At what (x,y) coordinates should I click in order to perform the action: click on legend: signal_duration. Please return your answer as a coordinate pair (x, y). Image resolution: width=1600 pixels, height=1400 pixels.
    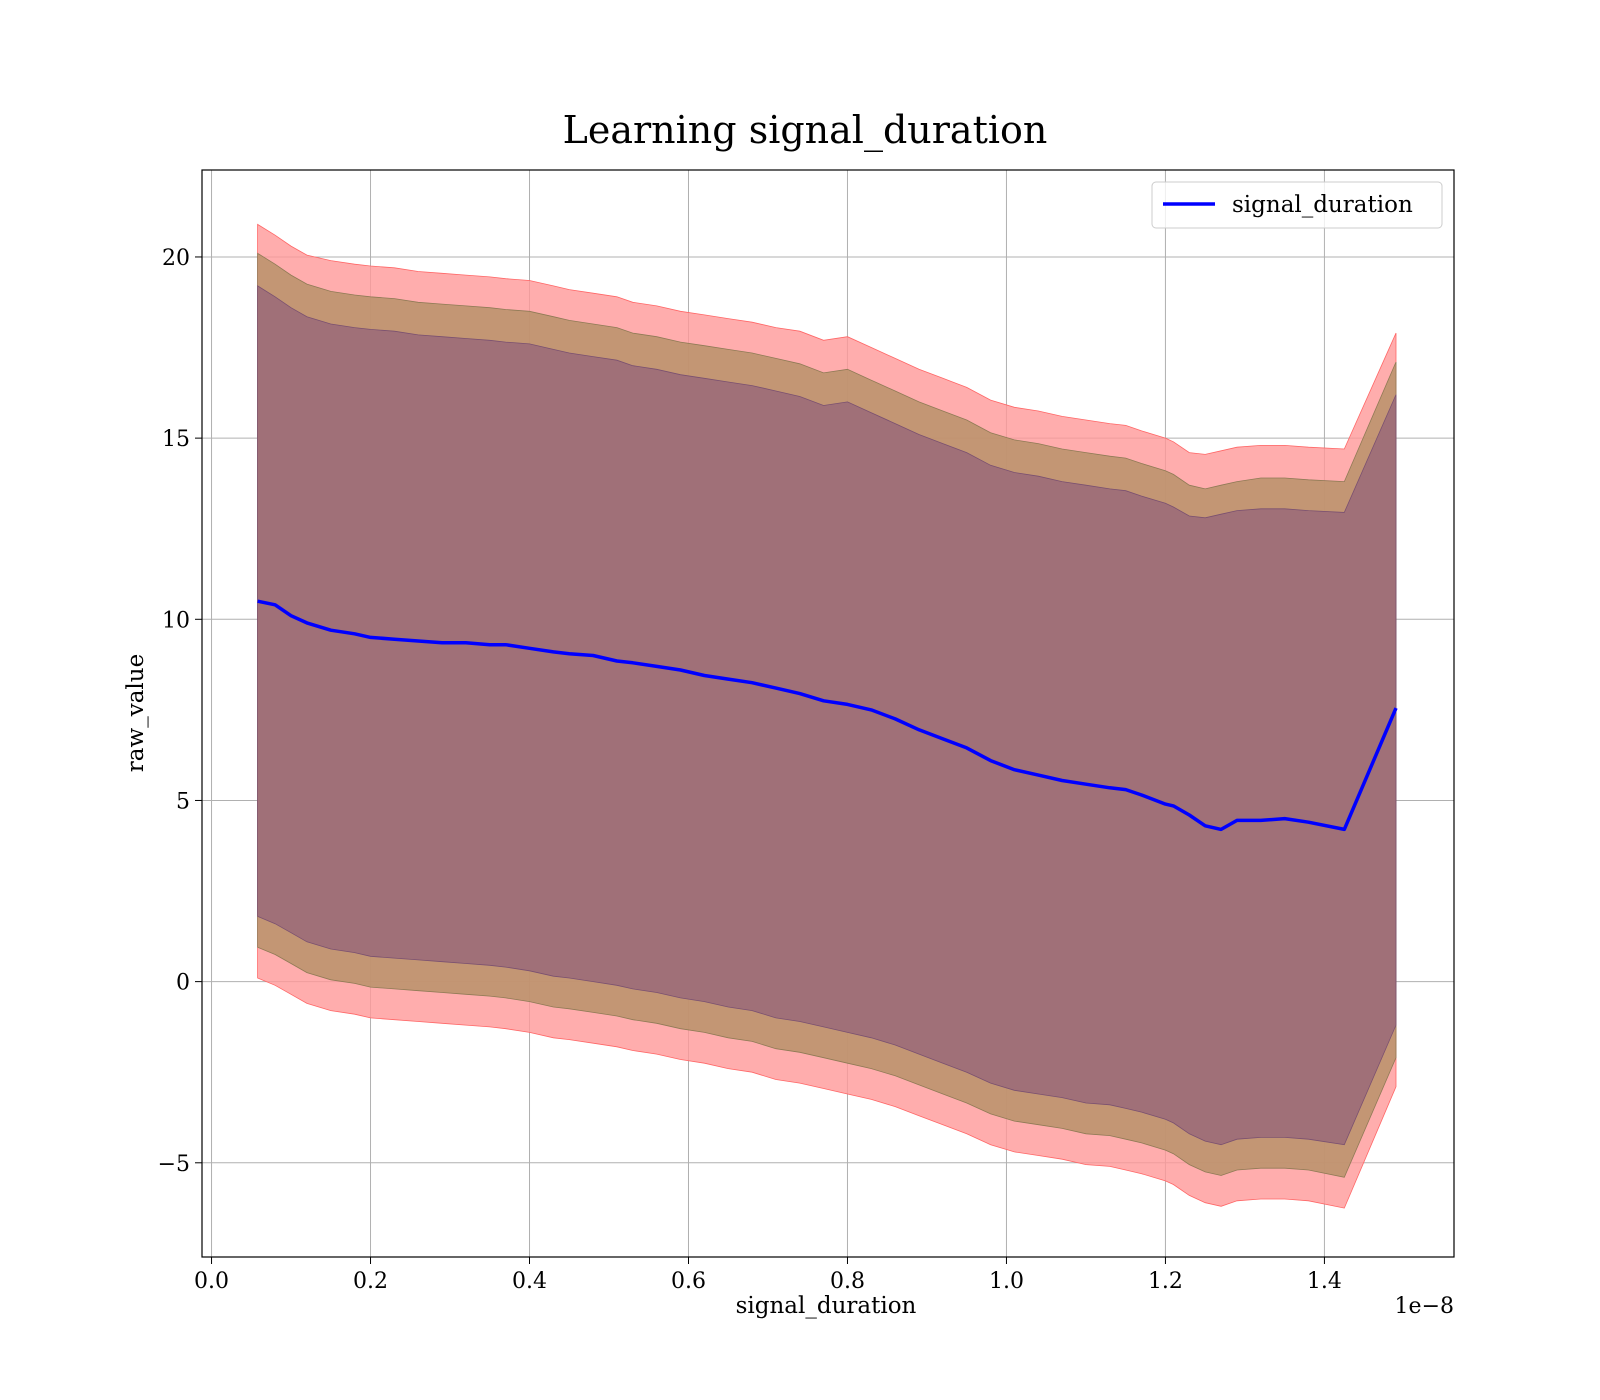
    Looking at the image, I should click on (1297, 205).